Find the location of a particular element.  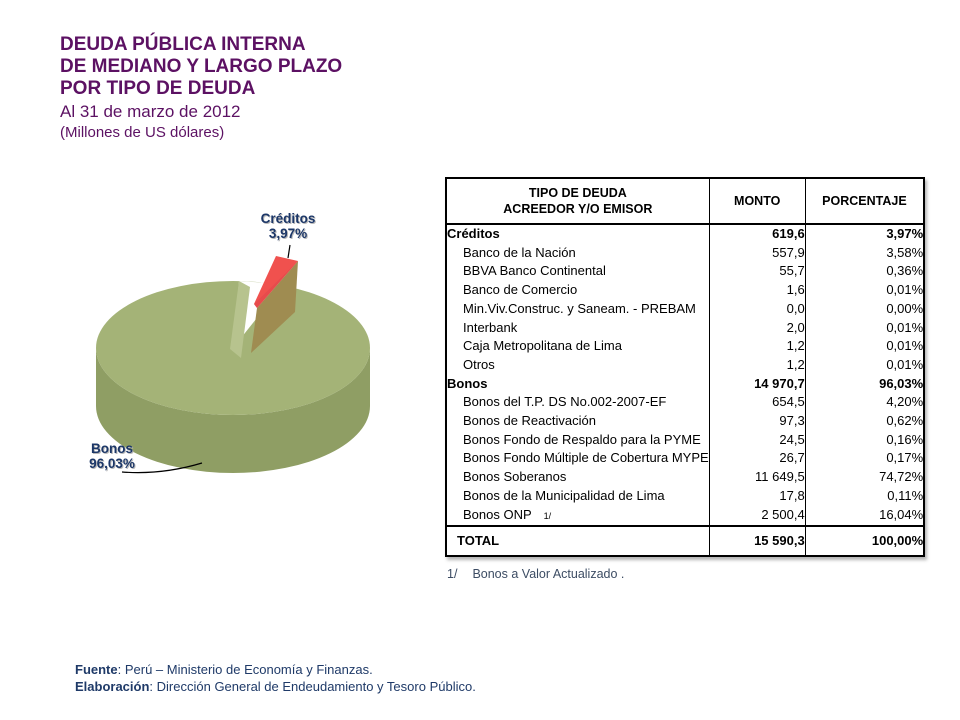

table-row: BBVA Banco Continental 55,7 0,36% is located at coordinates (685, 272).